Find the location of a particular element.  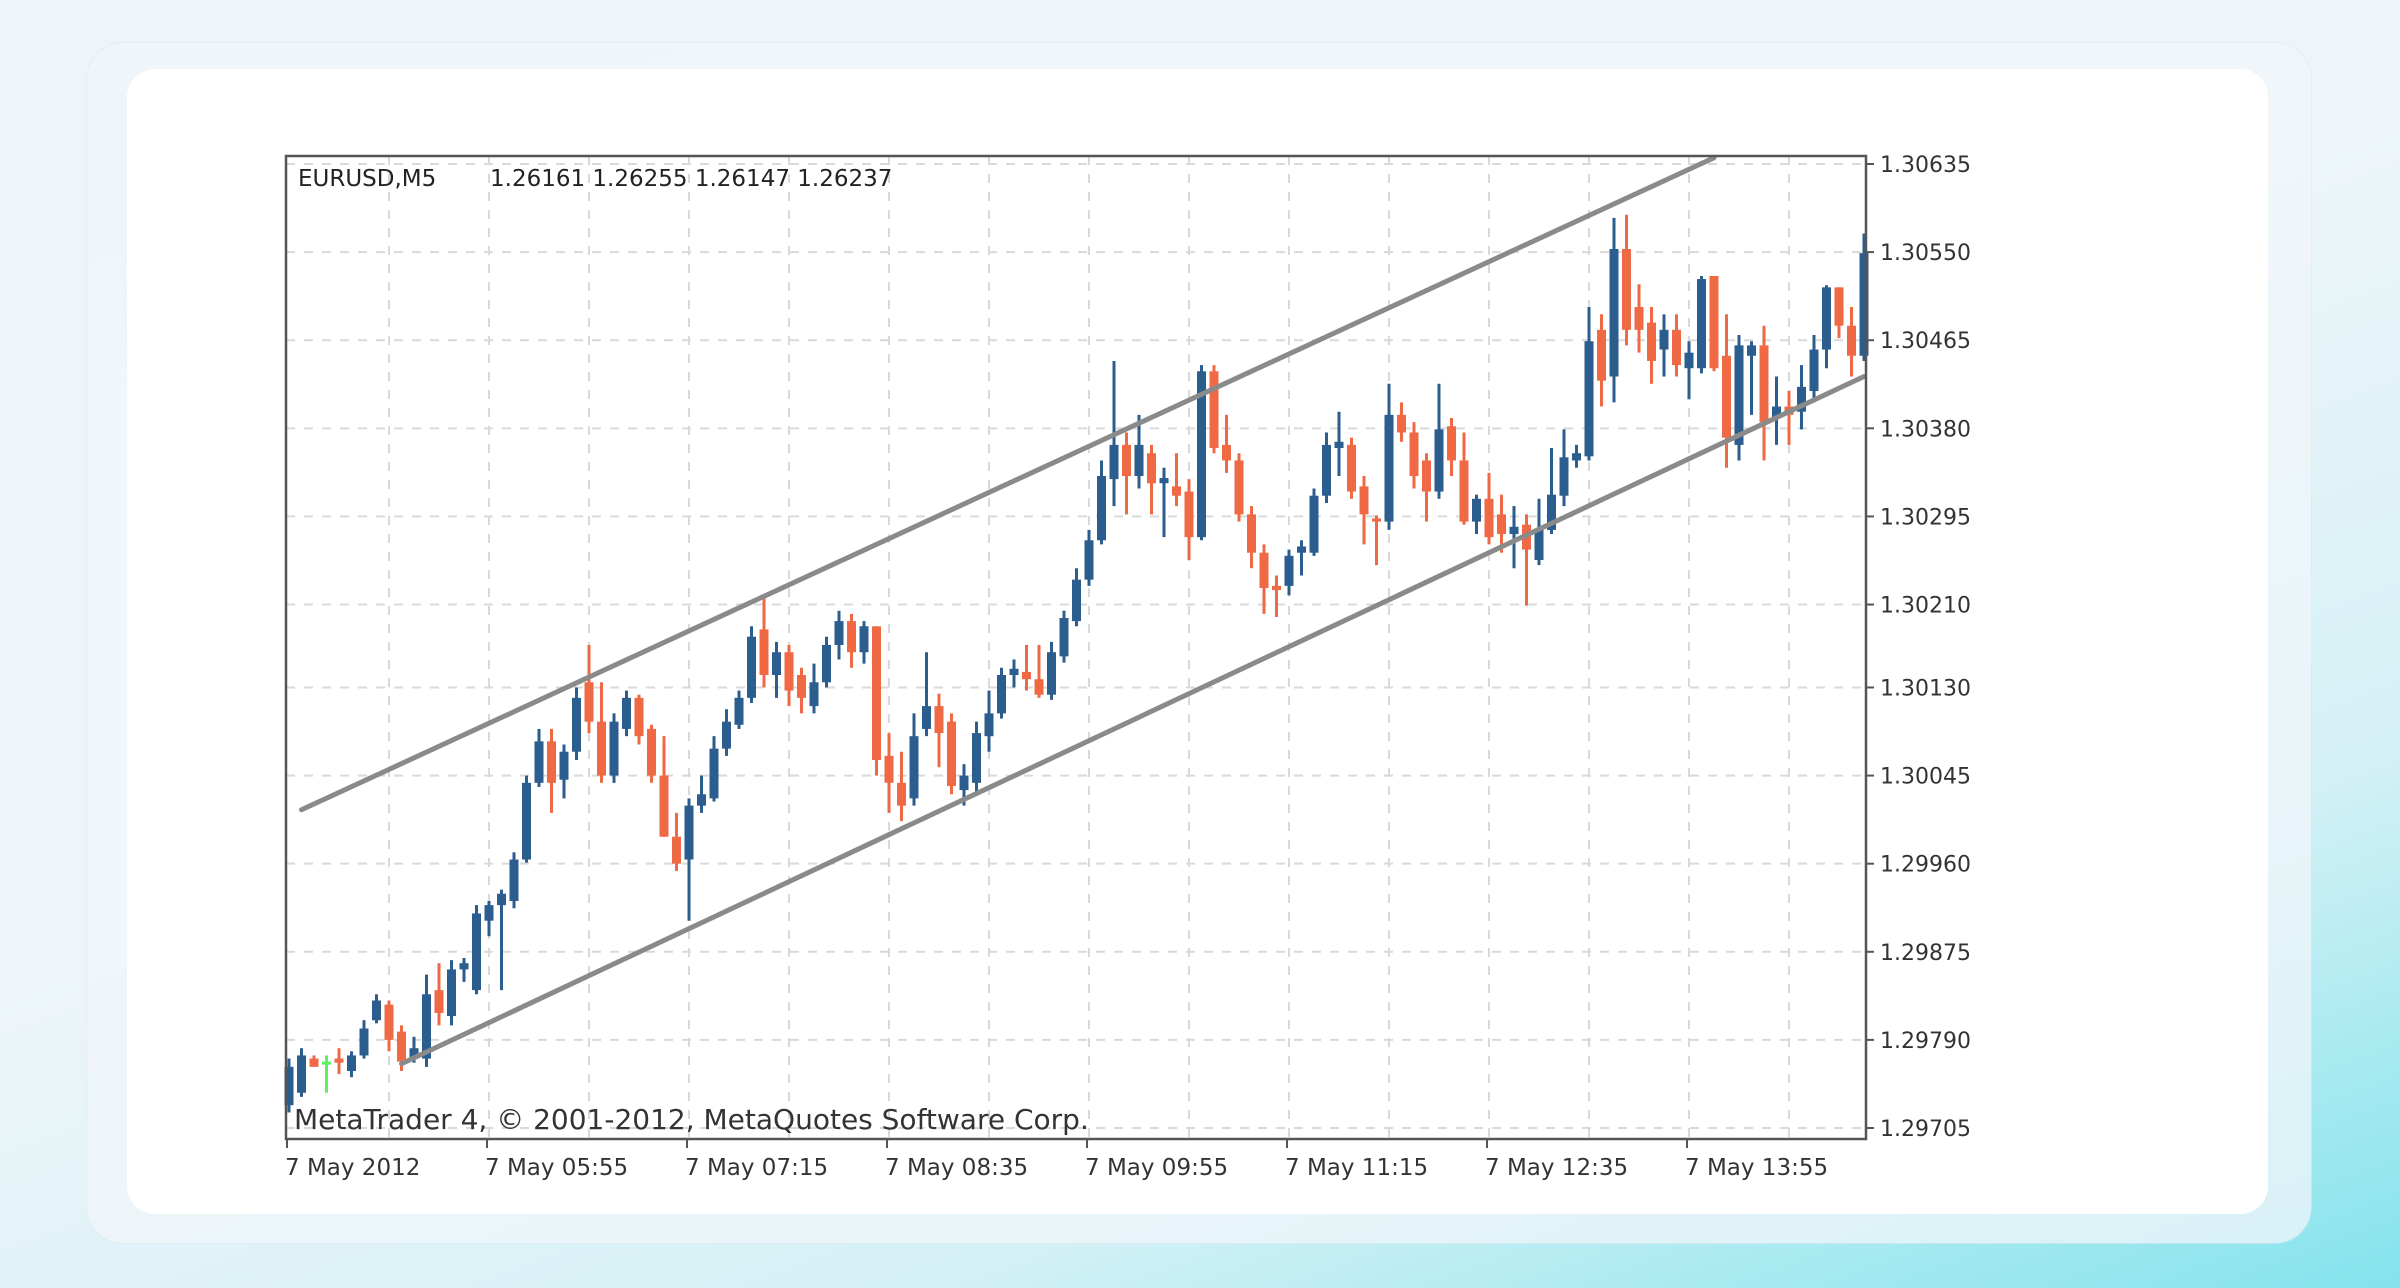

x-tick-label: 7 May 13:55 is located at coordinates (1756, 1168).